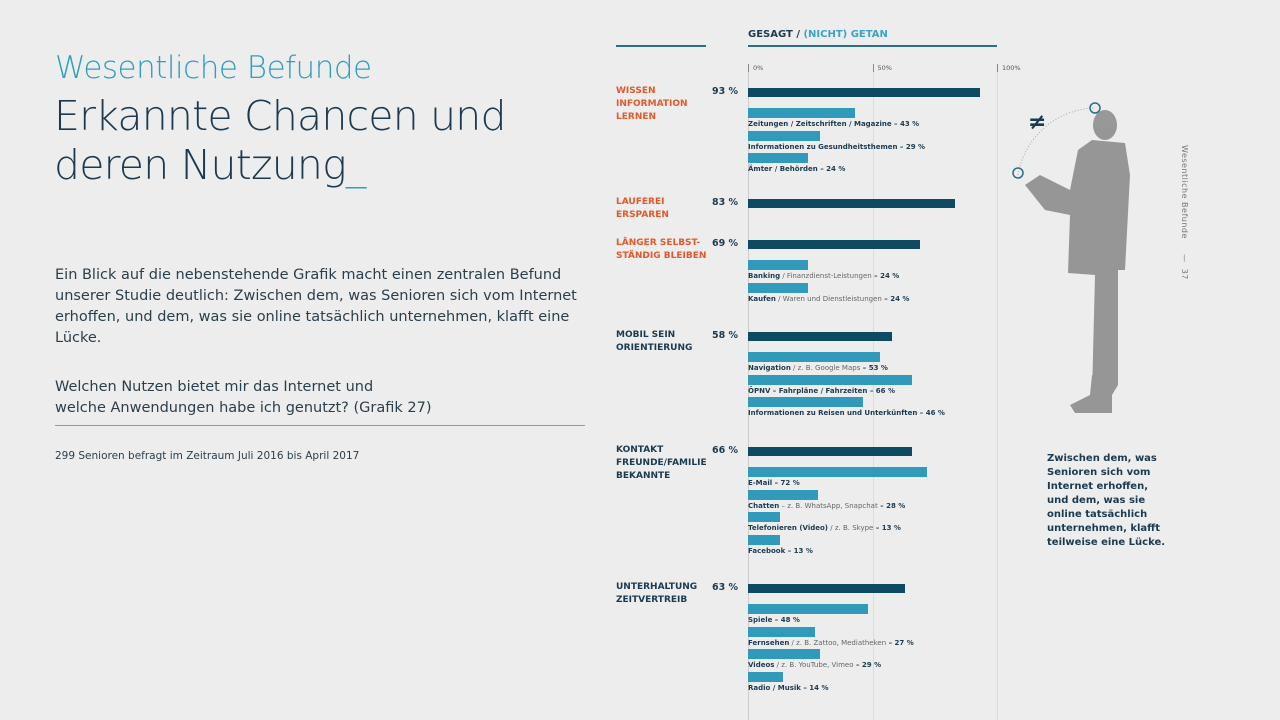 The width and height of the screenshot is (1280, 720). I want to click on done-label-main: Navigation, so click(769, 368).